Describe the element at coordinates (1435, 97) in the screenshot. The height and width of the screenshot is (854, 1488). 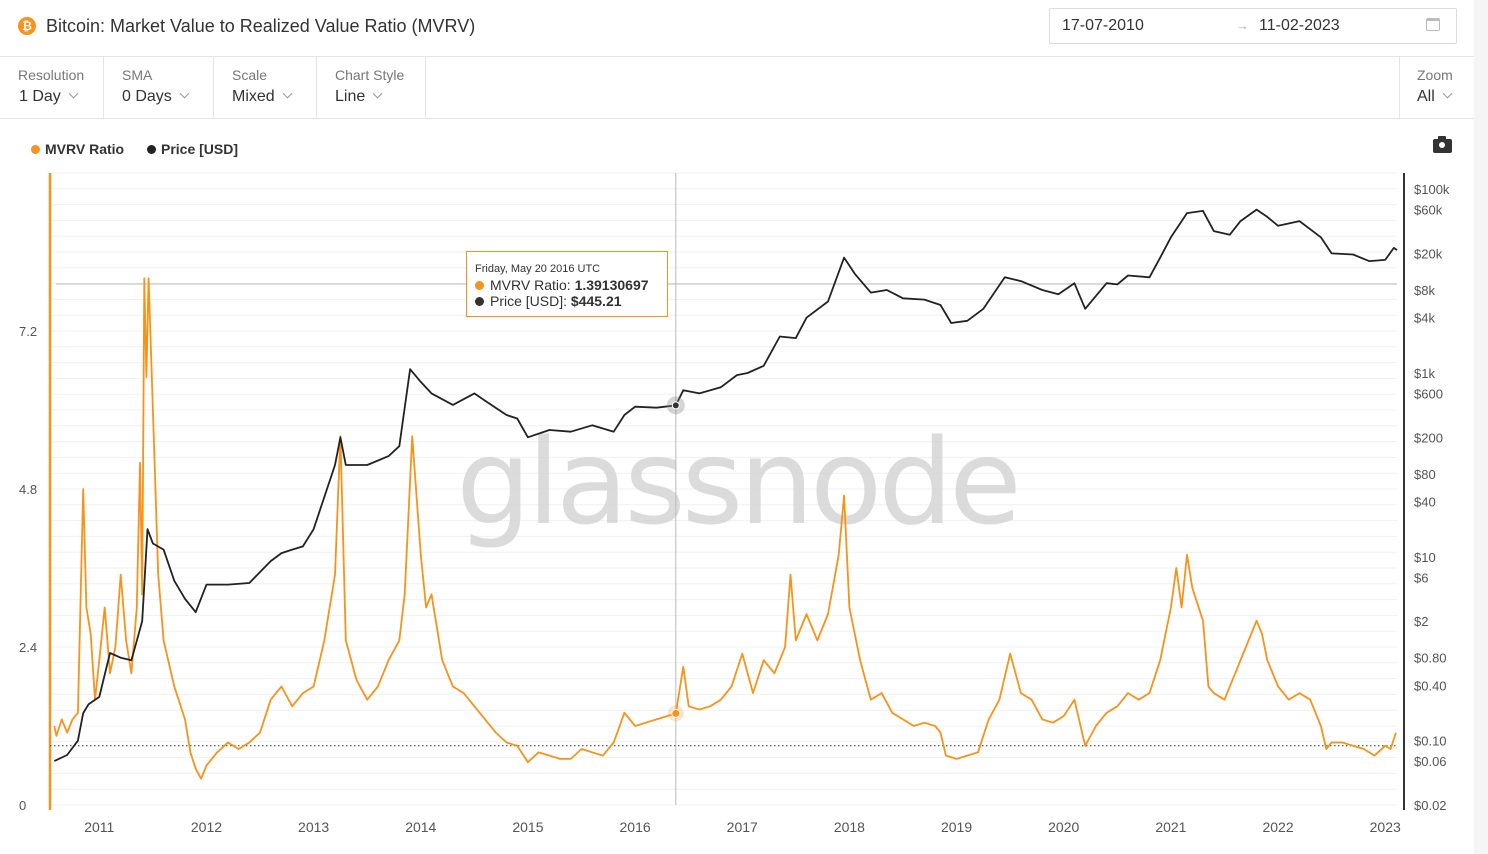
I see `zoom-value: All` at that location.